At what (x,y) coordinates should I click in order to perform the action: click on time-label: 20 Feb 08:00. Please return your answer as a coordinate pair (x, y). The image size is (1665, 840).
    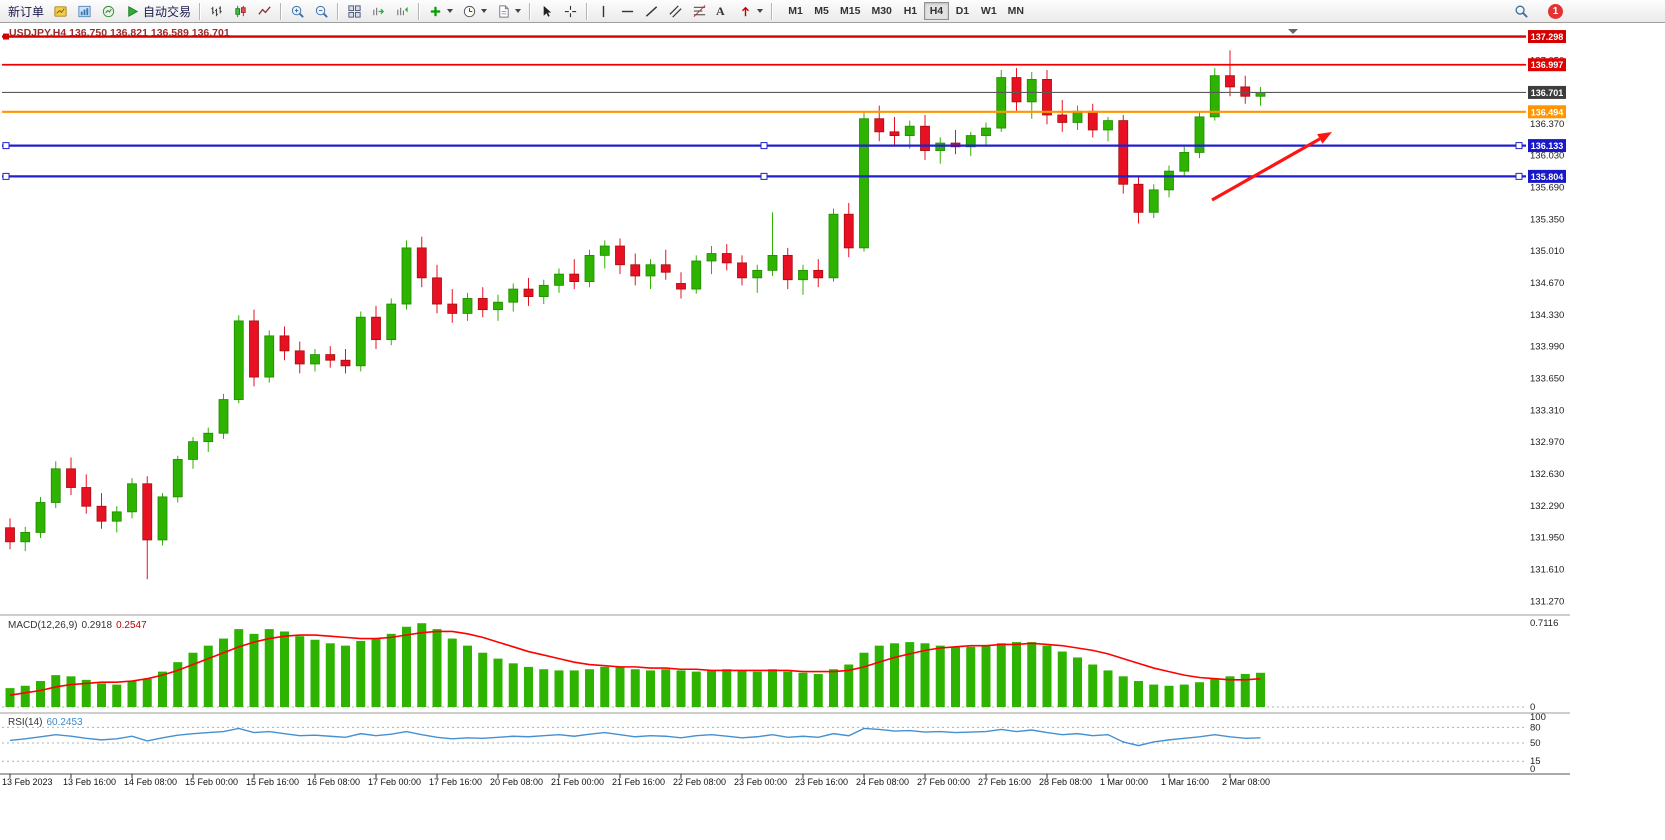
    Looking at the image, I should click on (516, 782).